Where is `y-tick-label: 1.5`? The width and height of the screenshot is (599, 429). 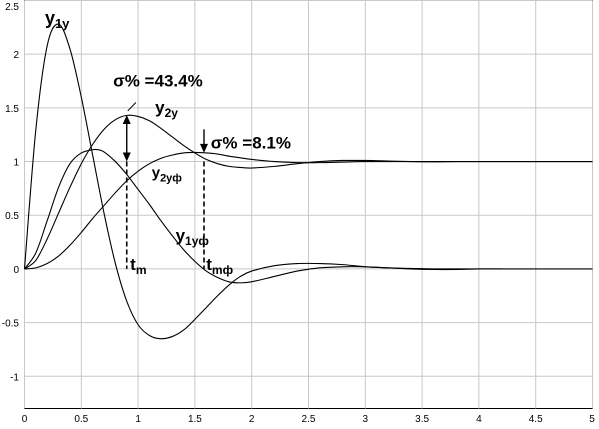 y-tick-label: 1.5 is located at coordinates (12, 109).